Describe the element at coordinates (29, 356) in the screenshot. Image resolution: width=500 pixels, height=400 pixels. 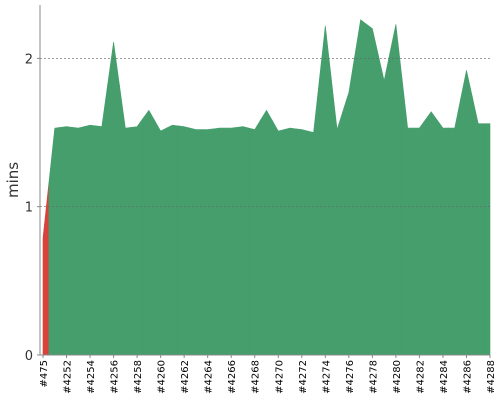
I see `y-tick-label: 0` at that location.